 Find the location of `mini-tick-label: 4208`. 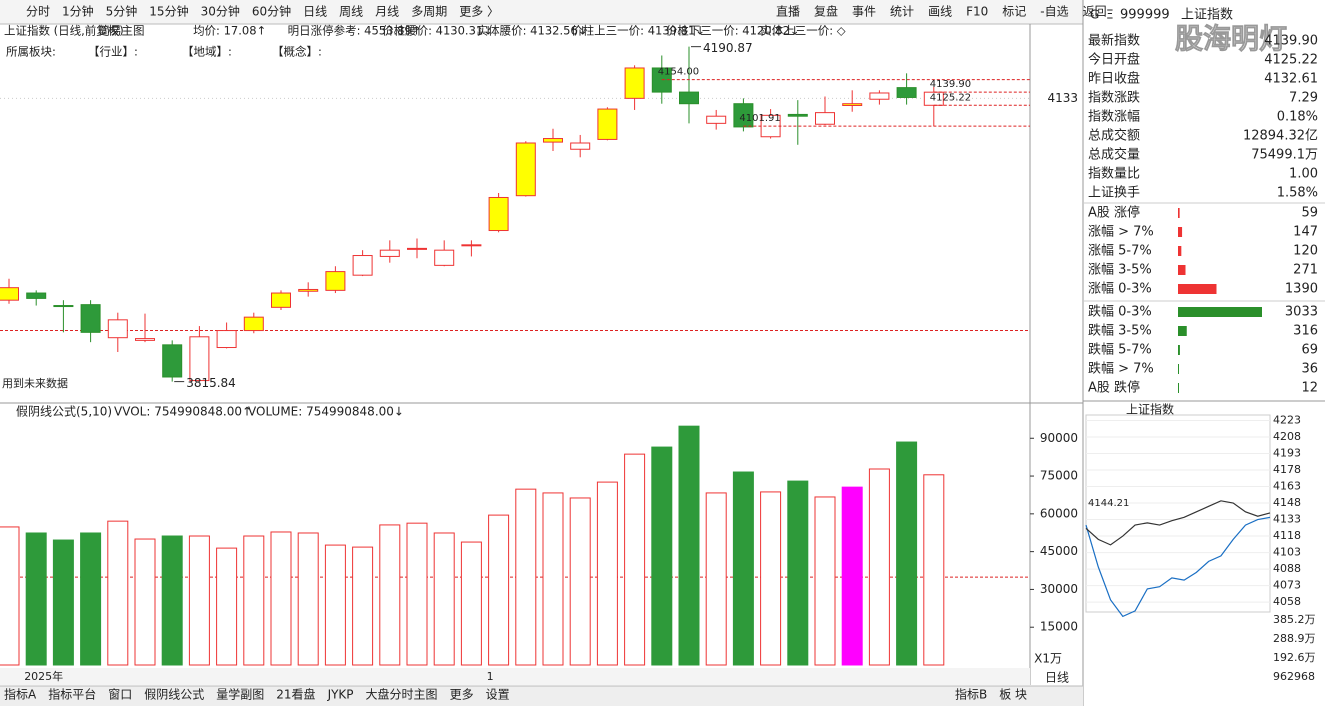

mini-tick-label: 4208 is located at coordinates (1287, 436).